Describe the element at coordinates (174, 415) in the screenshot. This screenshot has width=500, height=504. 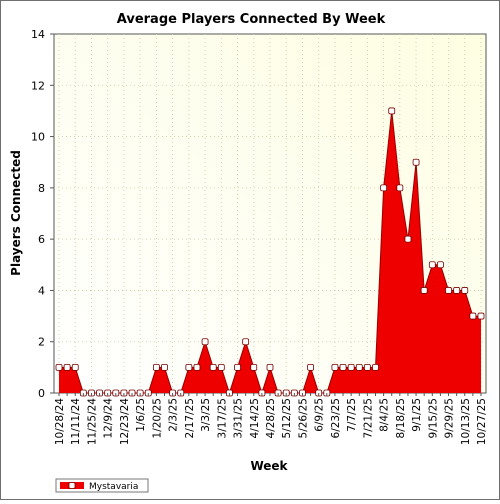
I see `x-tick-label: 2/3/25` at that location.